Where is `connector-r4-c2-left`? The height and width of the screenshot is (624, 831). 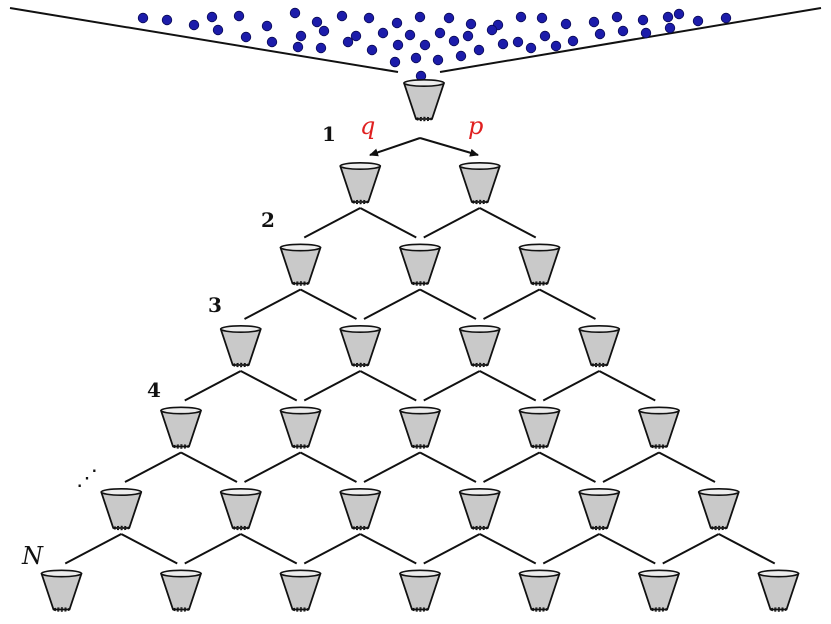 connector-r4-c2-left is located at coordinates (272, 467).